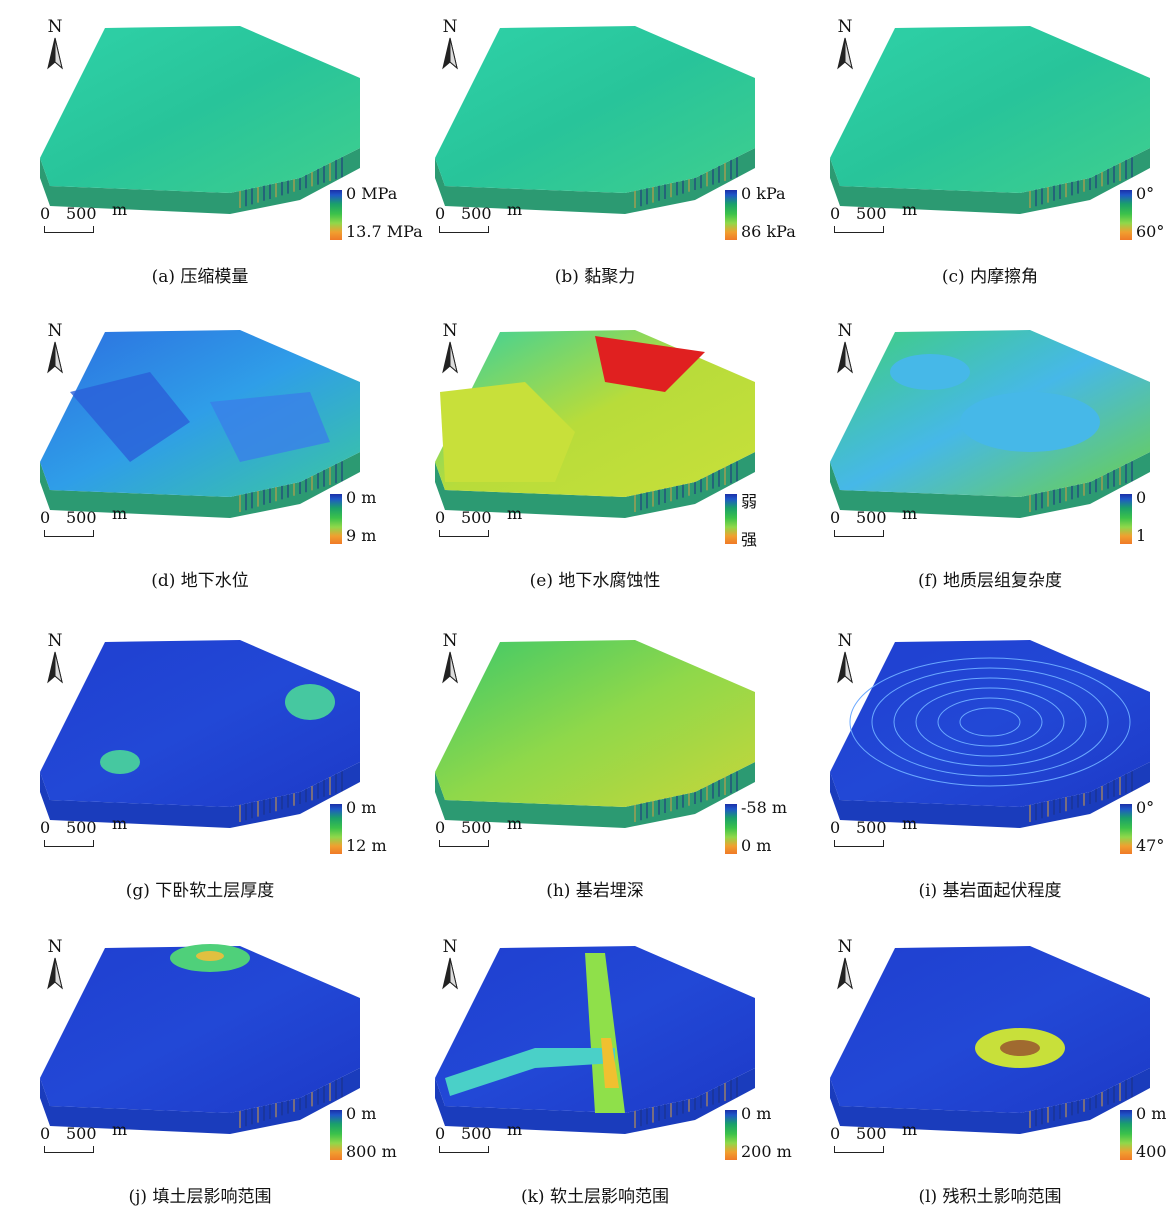  Describe the element at coordinates (760, 521) in the screenshot. I see `color-legend: 弱 强` at that location.